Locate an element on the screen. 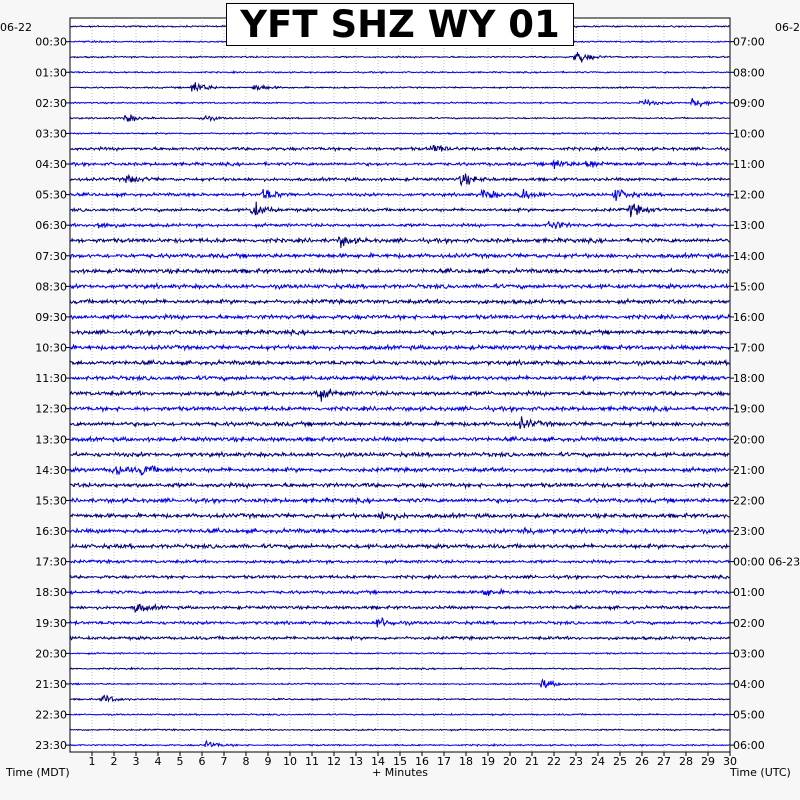 This screenshot has width=800, height=800. left-time-label: 07:30 is located at coordinates (51, 256).